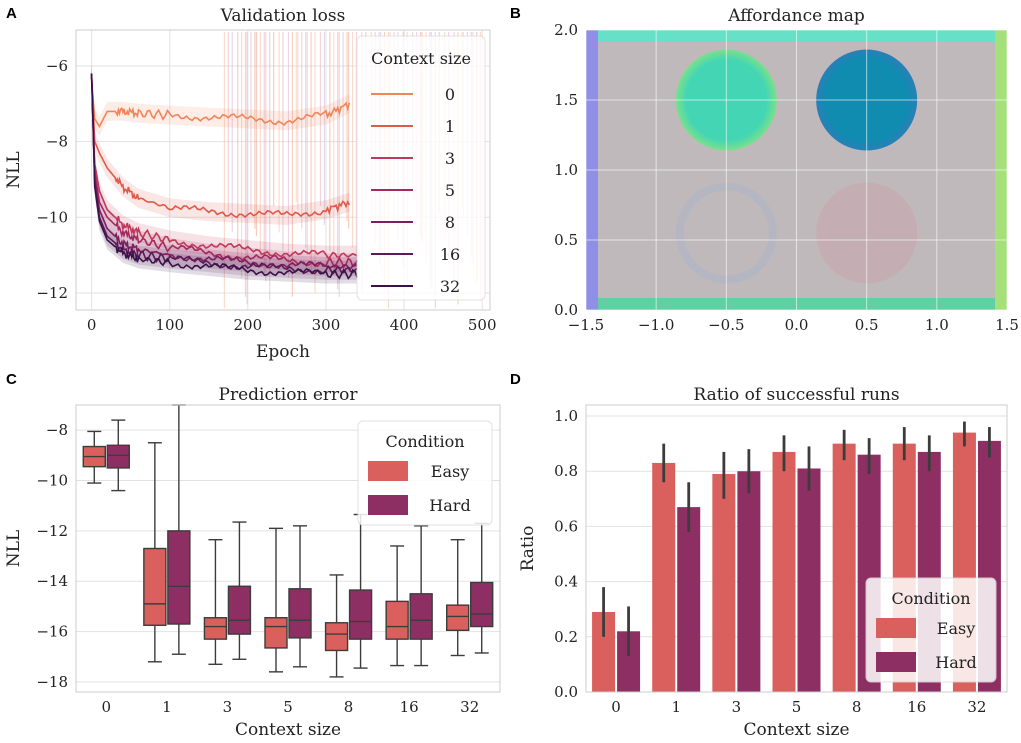  Describe the element at coordinates (1007, 325) in the screenshot. I see `x-tick-label: 1.5` at that location.